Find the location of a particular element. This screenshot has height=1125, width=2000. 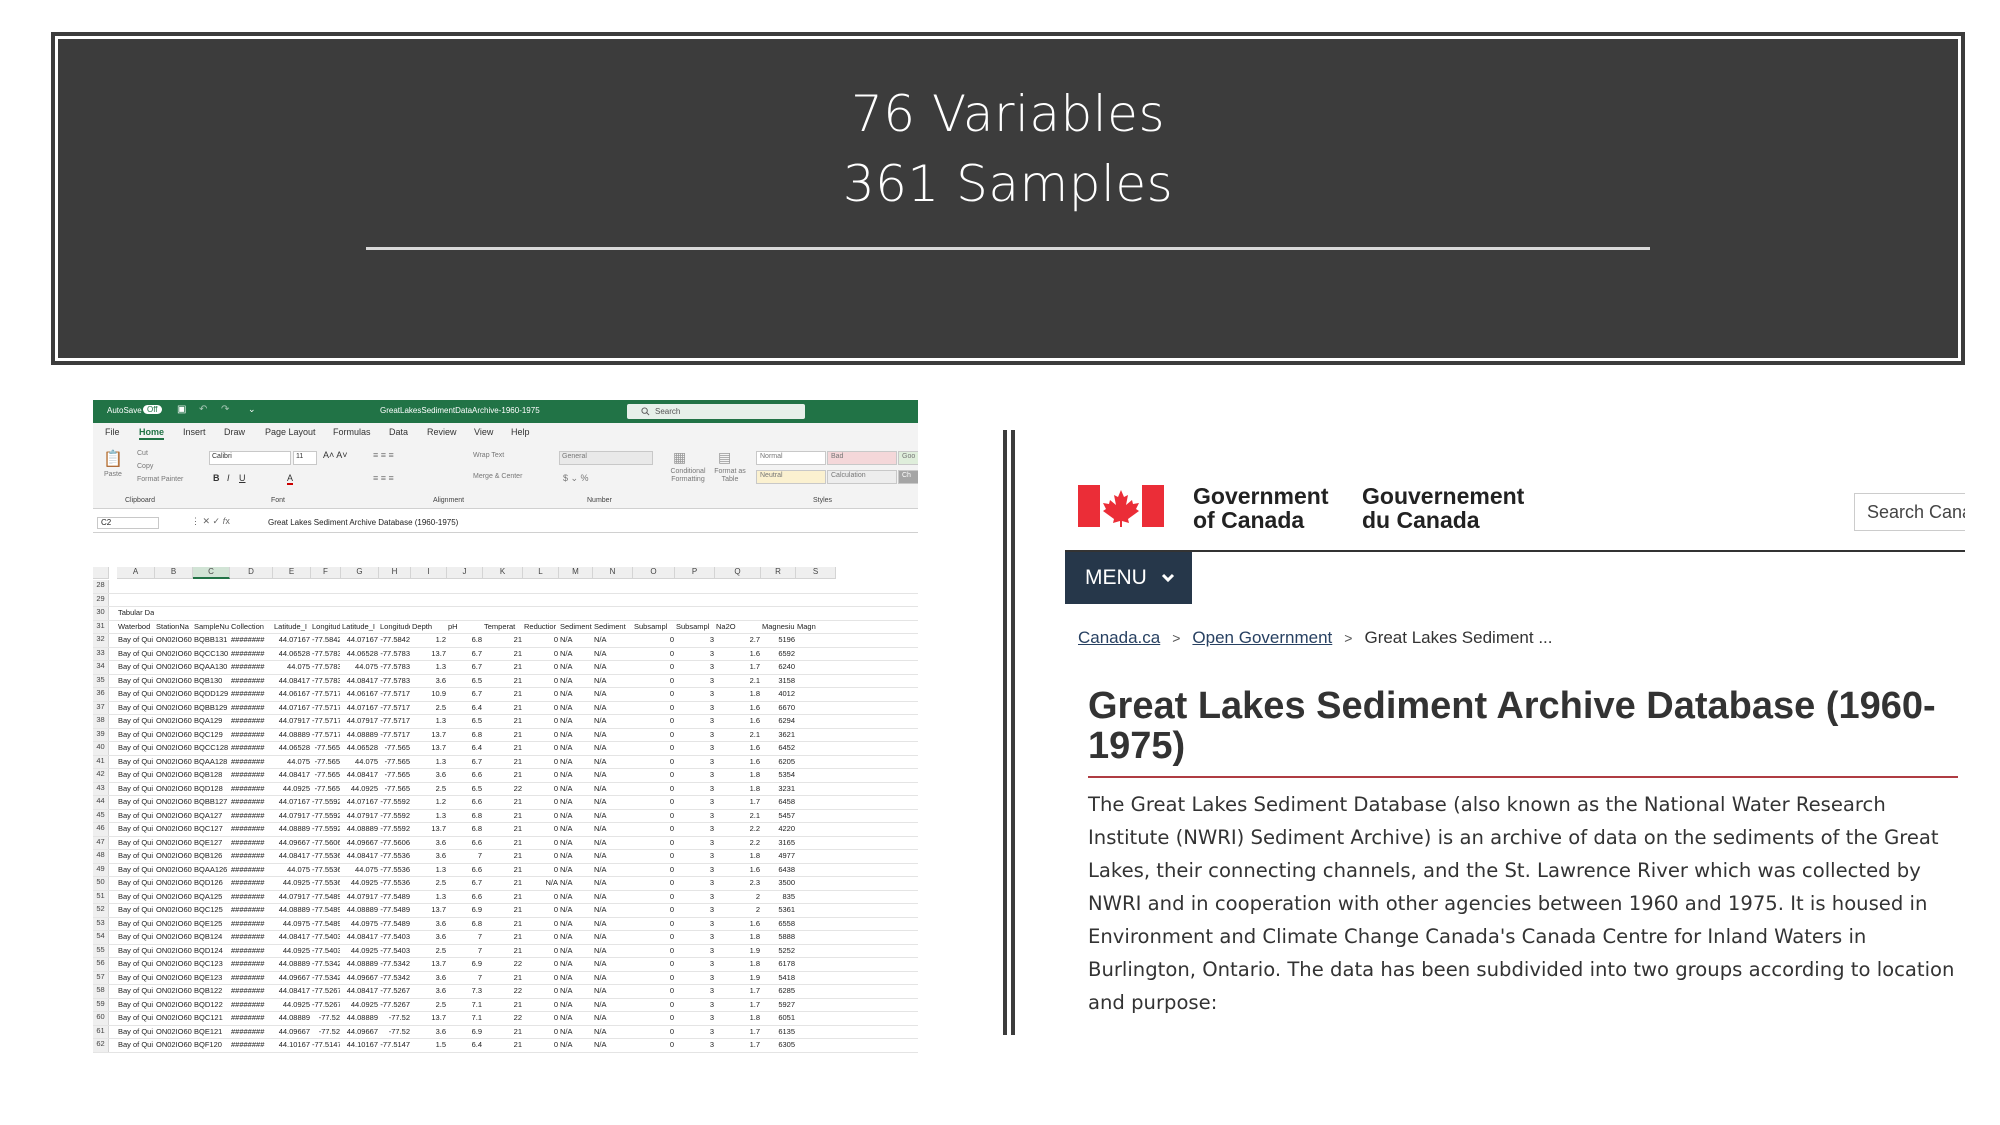

cell: Collection is located at coordinates (247, 626).